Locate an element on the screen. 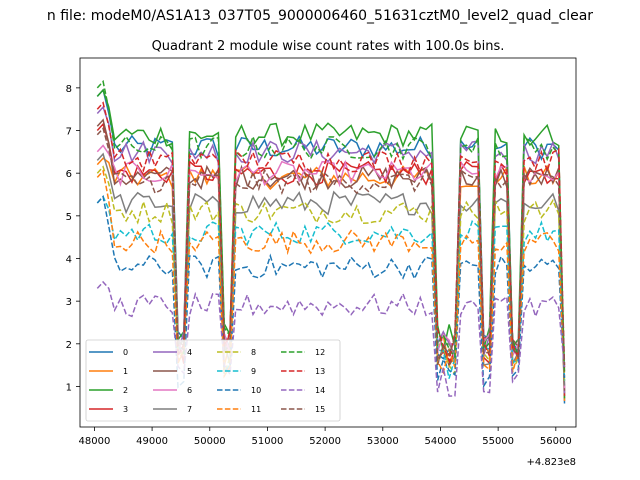 The width and height of the screenshot is (640, 480). x-tick-label: 51000 is located at coordinates (268, 441).